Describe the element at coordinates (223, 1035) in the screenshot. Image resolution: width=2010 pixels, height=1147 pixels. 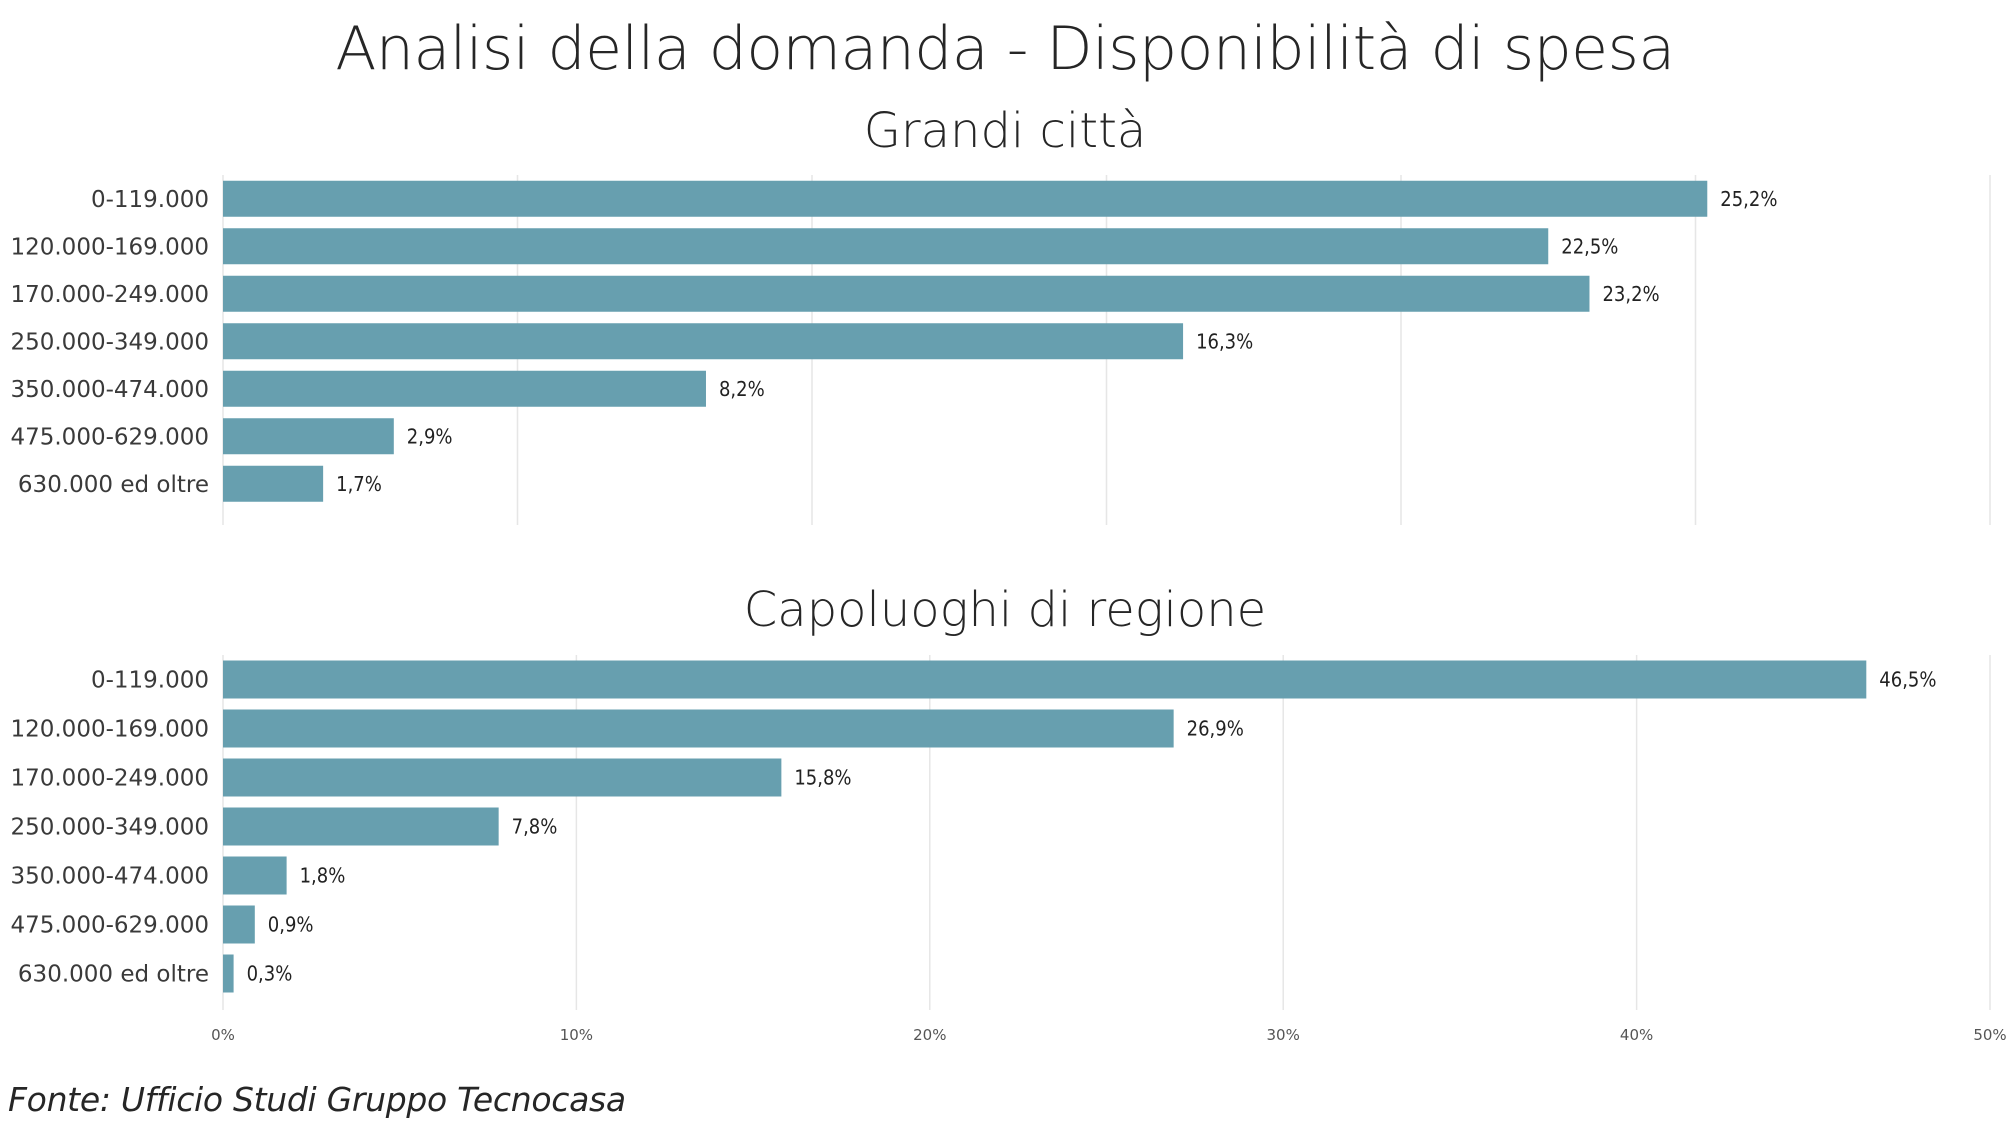
I see `tick-label-capoluoghi-0: 0%` at that location.